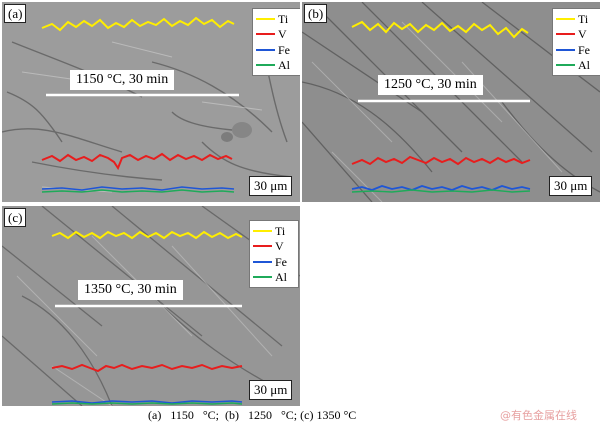 Image resolution: width=600 pixels, height=426 pixels. I want to click on panel-label: (a), so click(15, 13).